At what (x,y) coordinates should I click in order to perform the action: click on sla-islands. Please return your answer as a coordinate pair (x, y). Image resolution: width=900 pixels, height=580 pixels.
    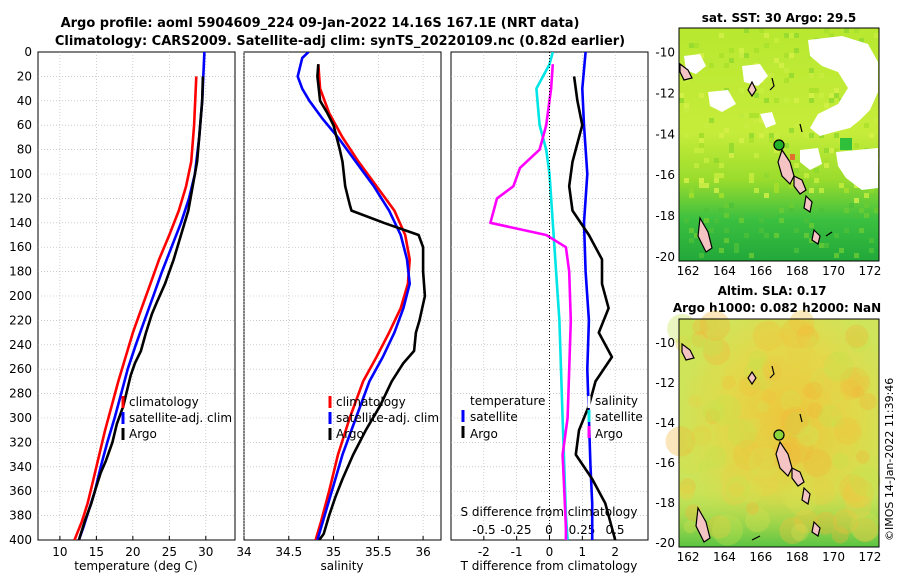
    Looking at the image, I should click on (751, 442).